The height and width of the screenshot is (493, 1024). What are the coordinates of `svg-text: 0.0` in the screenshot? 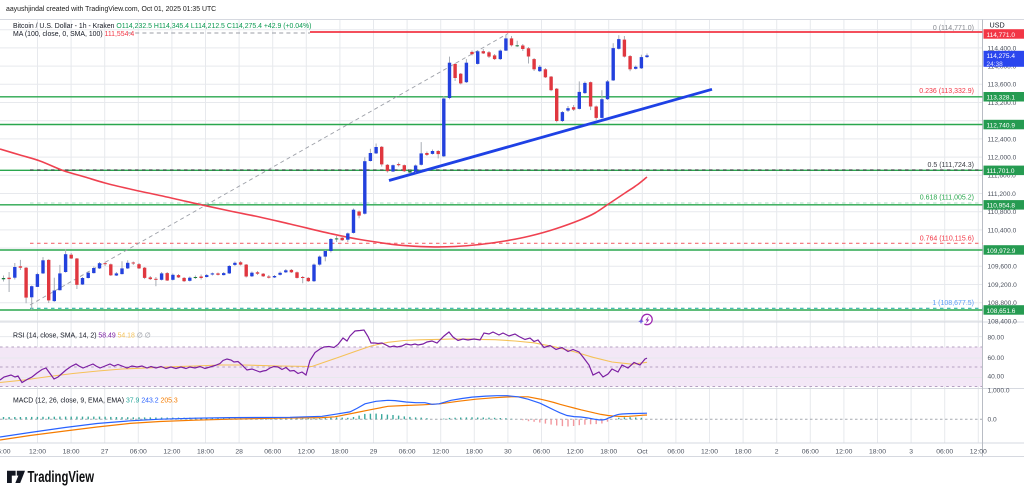 It's located at (992, 420).